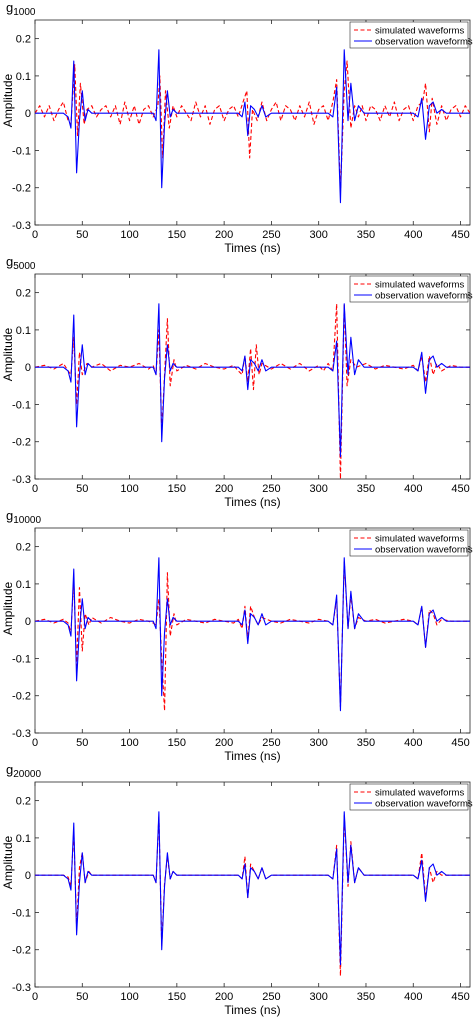 The width and height of the screenshot is (474, 1017). Describe the element at coordinates (21, 9) in the screenshot. I see `panel-title: g1000` at that location.